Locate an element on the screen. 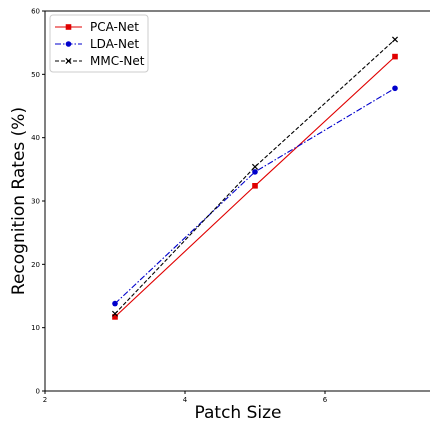  legend-marker-pca-net is located at coordinates (68, 27).